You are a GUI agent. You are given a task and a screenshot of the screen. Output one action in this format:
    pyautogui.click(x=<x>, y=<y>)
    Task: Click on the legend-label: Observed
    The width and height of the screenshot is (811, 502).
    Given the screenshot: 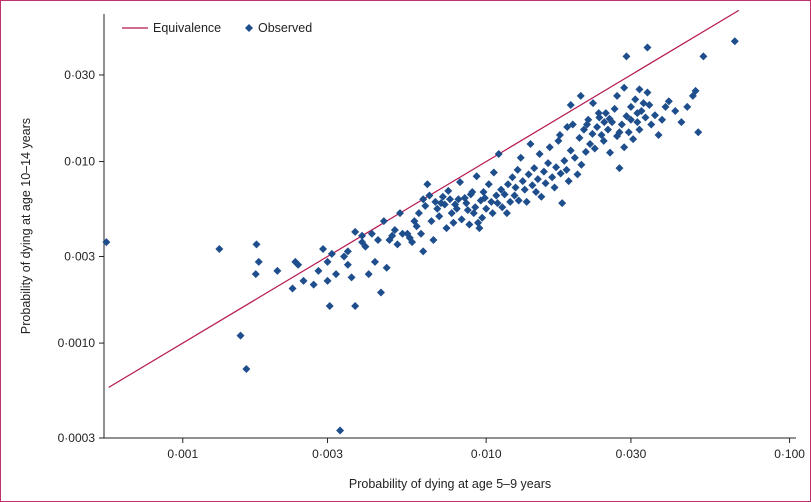 What is the action you would take?
    pyautogui.click(x=285, y=28)
    